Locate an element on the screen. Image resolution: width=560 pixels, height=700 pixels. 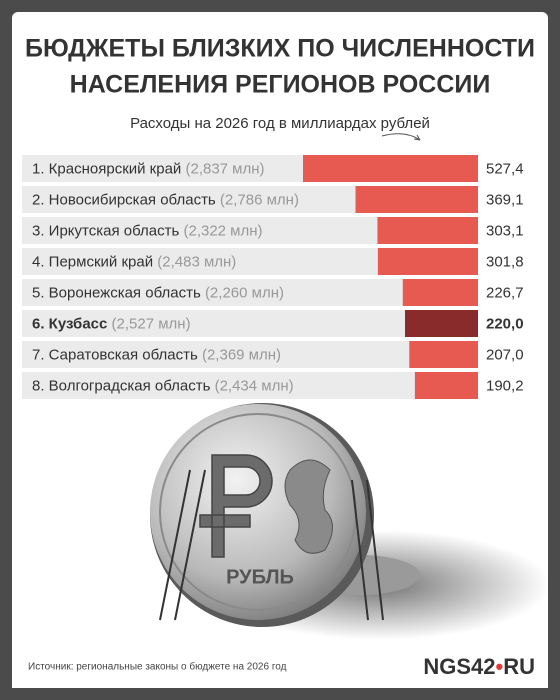
footer-band is located at coordinates (280, 669).